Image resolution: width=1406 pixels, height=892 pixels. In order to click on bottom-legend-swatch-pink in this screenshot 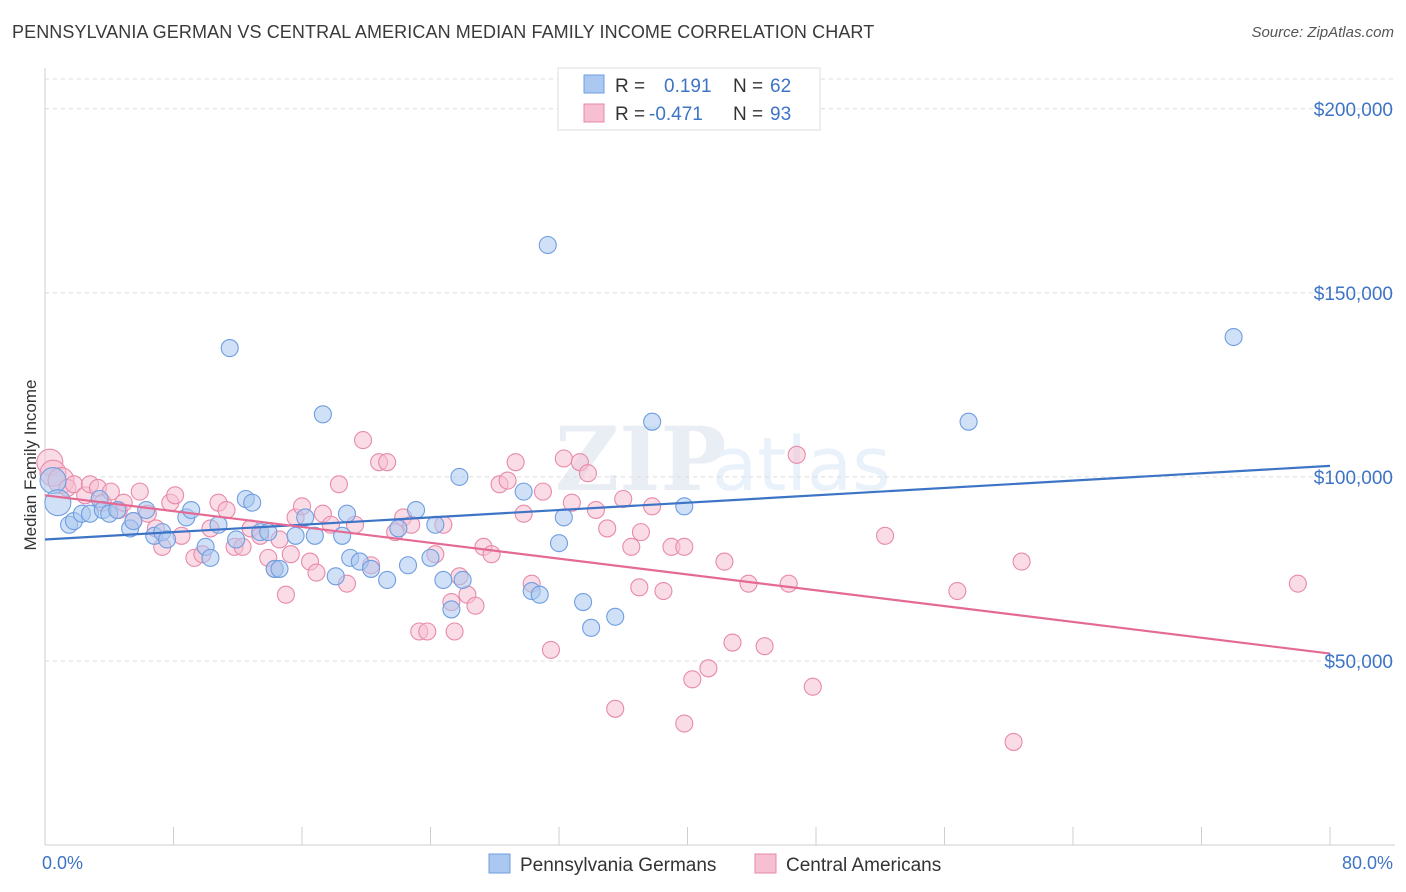, I will do `click(765, 863)`.